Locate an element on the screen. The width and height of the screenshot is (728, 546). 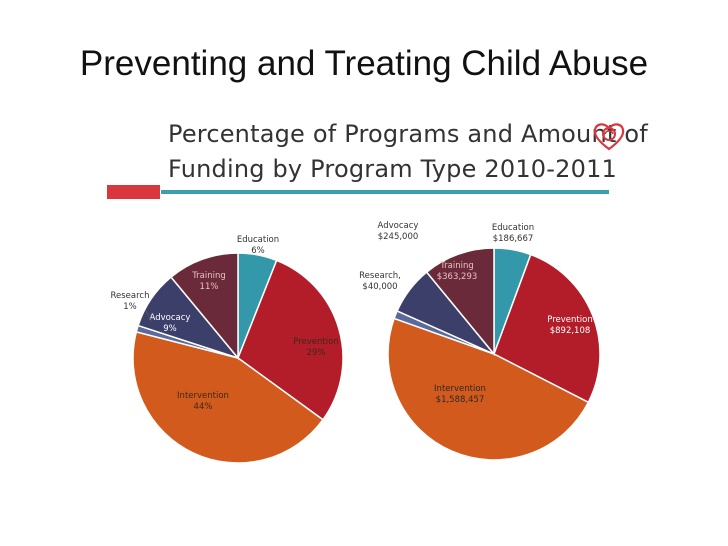
pie2-label-advocacy: Advocacy $245,000 is located at coordinates (398, 231).